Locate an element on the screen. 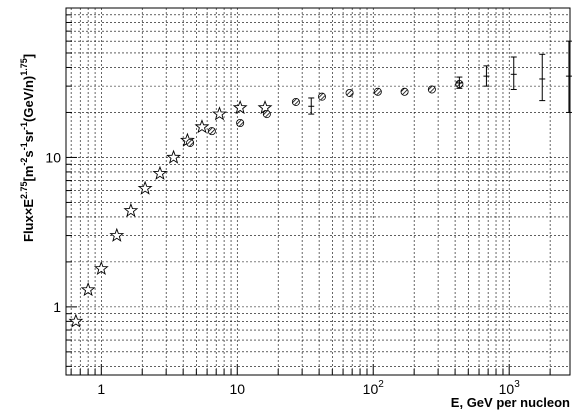  y-tick-label: 1 is located at coordinates (57, 307).